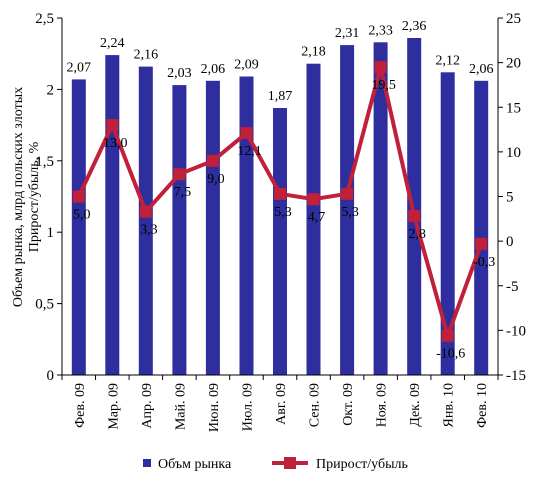 Image resolution: width=544 pixels, height=486 pixels. What do you see at coordinates (347, 33) in the screenshot?
I see `bar-value-label-8: 2,31` at bounding box center [347, 33].